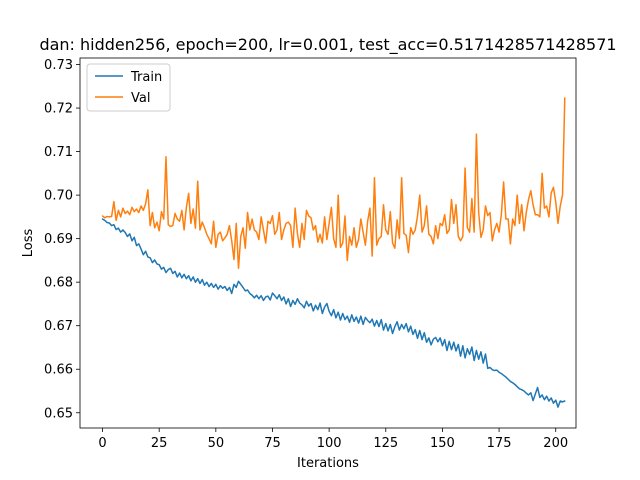  Describe the element at coordinates (499, 443) in the screenshot. I see `x-tick-label: 175` at that location.